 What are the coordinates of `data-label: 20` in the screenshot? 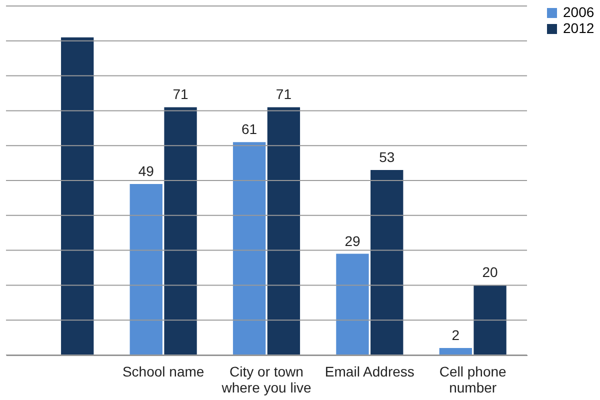 It's located at (490, 272).